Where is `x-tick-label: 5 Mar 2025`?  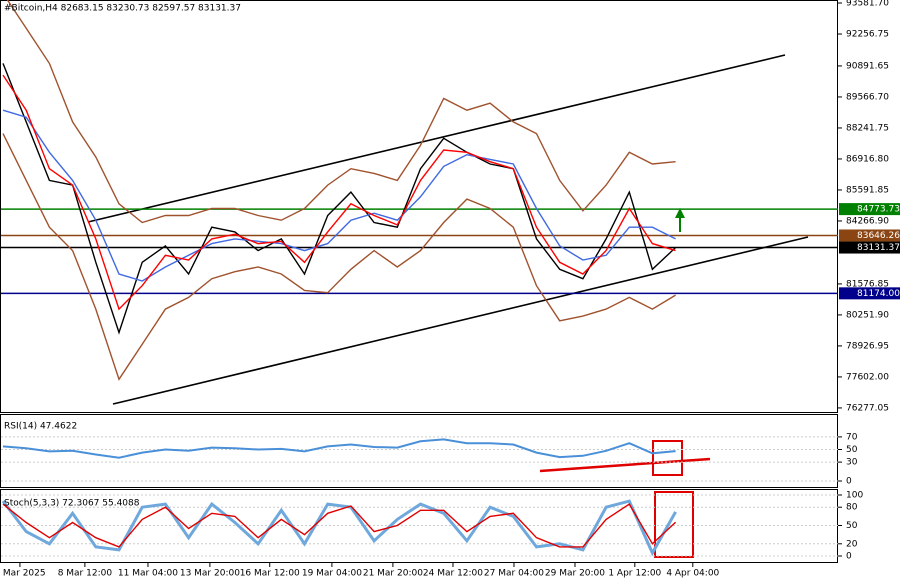 x-tick-label: 5 Mar 2025 is located at coordinates (23, 574).